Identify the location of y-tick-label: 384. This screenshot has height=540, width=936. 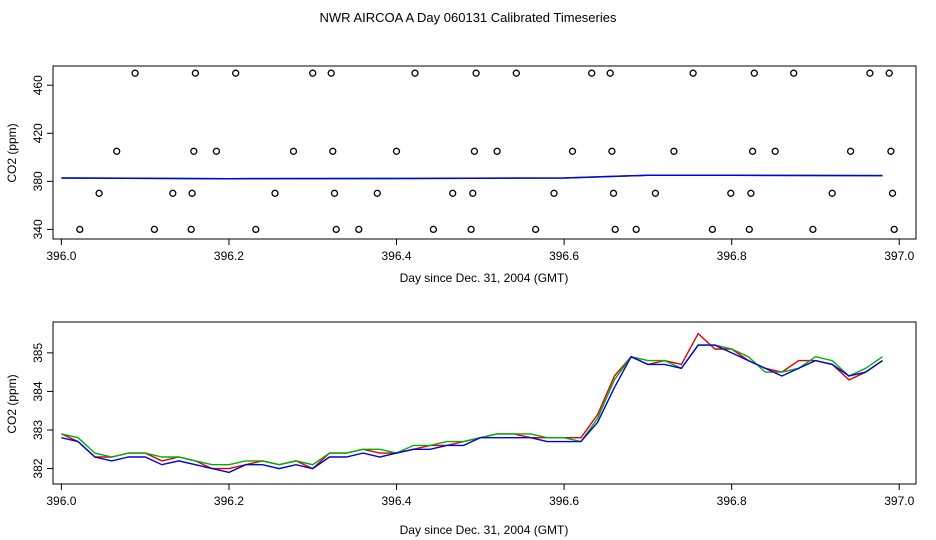
(38, 391).